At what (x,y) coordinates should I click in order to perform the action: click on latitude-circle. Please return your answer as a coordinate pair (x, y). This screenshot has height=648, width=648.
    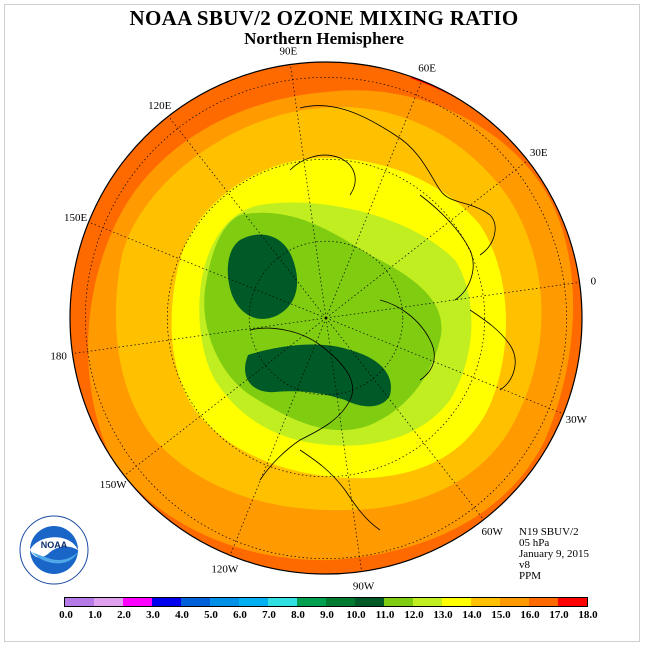
    Looking at the image, I should click on (326, 318).